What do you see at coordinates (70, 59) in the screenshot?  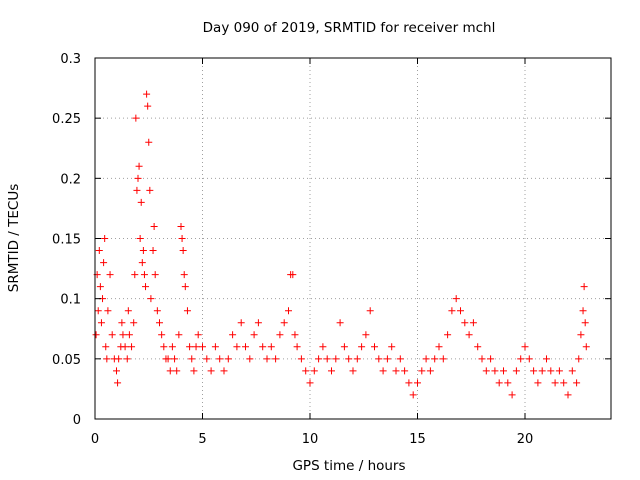 I see `y-tick-label: 0.3` at bounding box center [70, 59].